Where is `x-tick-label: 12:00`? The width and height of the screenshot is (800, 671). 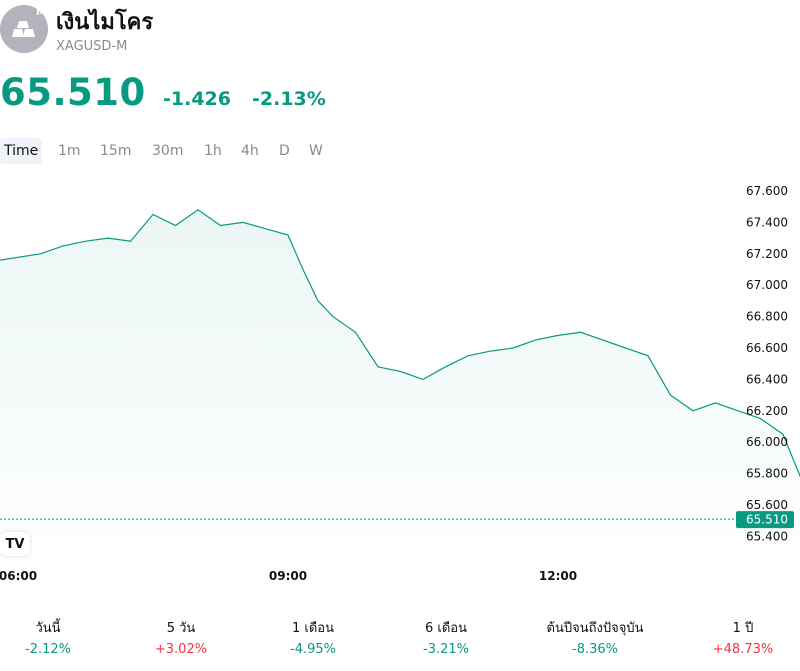 x-tick-label: 12:00 is located at coordinates (558, 576).